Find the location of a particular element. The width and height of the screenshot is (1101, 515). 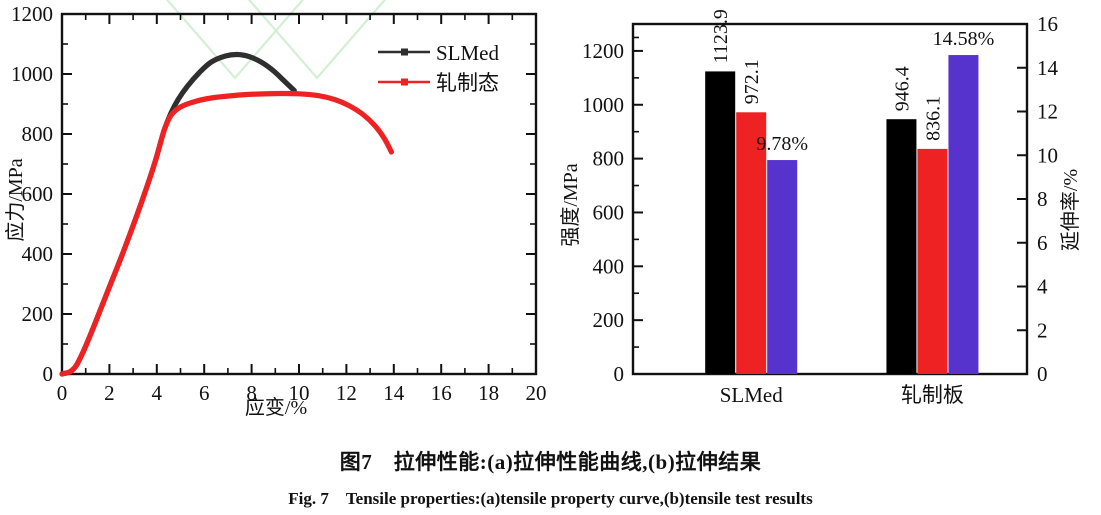

watermark is located at coordinates (276, 40).